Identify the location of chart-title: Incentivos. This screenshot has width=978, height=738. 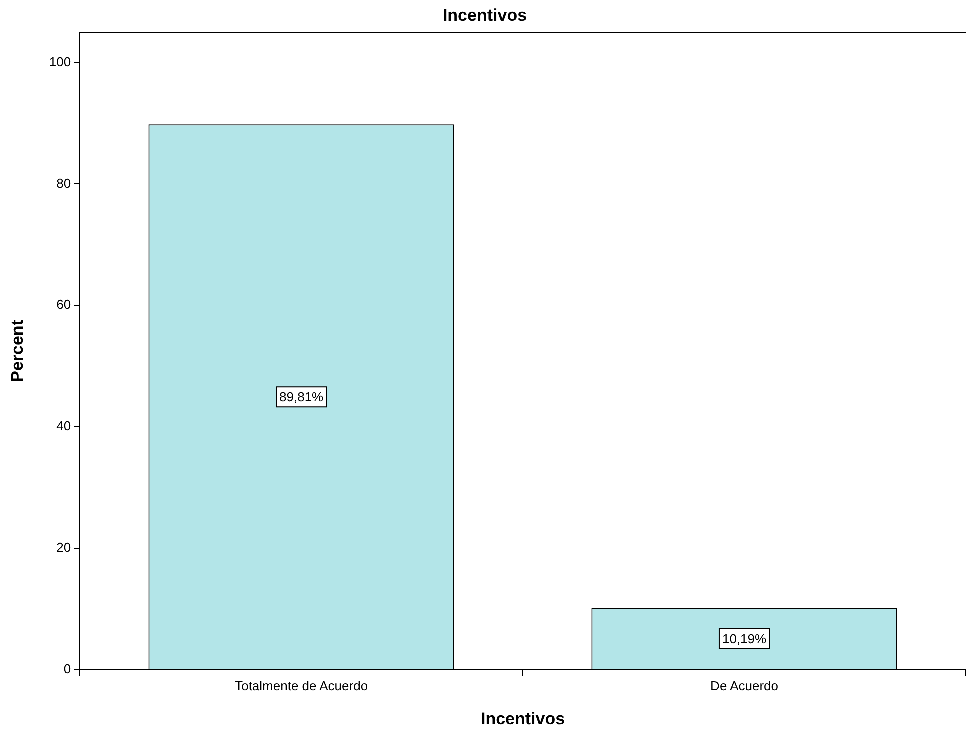
(485, 15).